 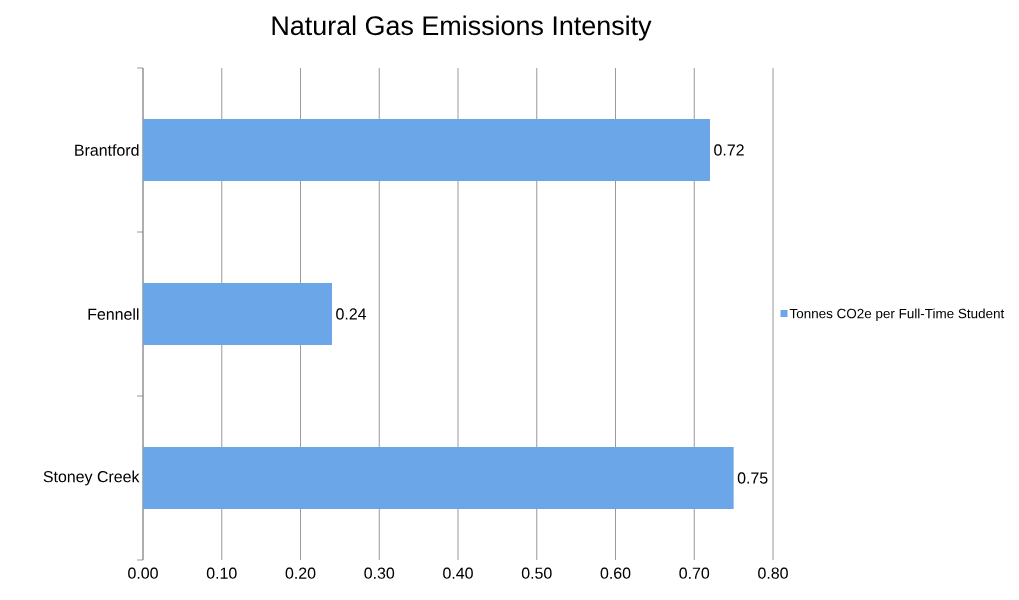 What do you see at coordinates (729, 150) in the screenshot?
I see `data-label: 0.72` at bounding box center [729, 150].